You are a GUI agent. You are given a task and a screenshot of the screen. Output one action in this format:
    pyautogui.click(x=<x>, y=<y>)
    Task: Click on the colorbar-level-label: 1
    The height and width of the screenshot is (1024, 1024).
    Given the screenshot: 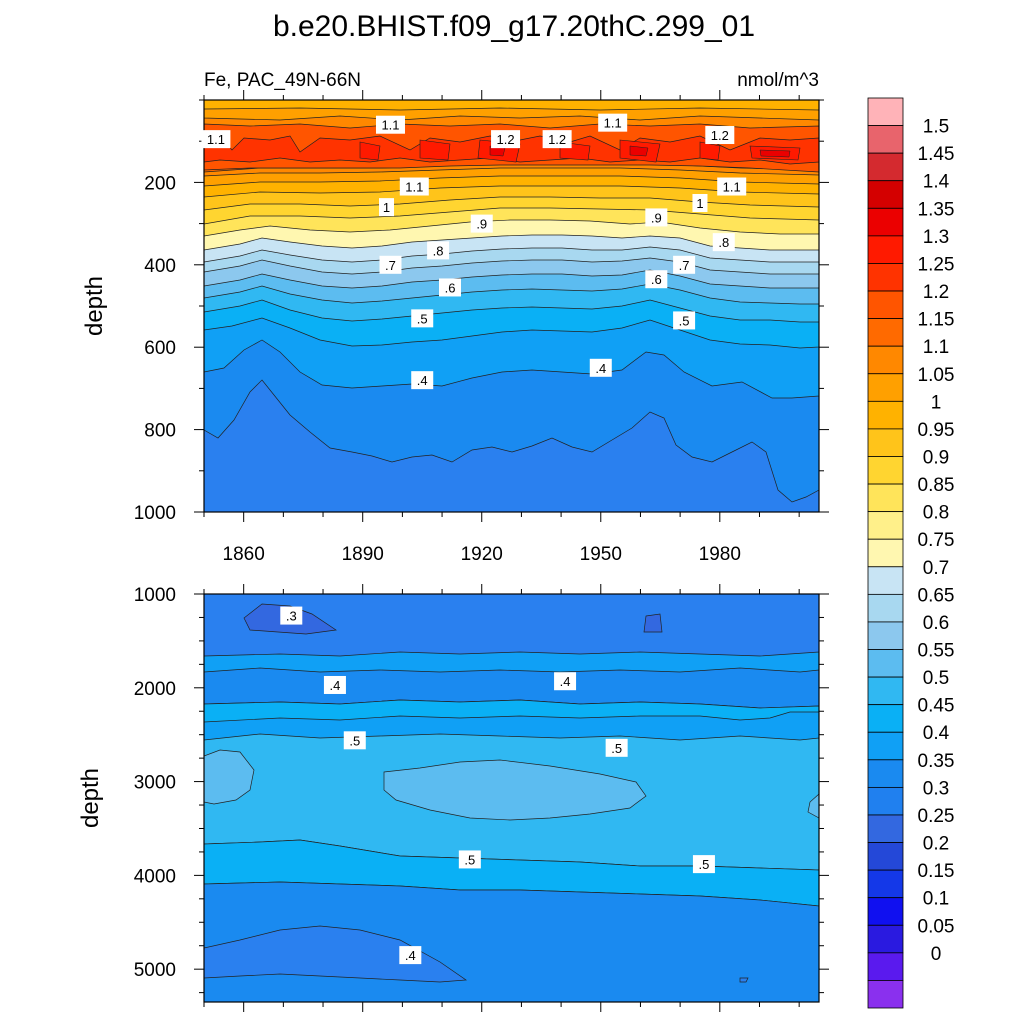 What is the action you would take?
    pyautogui.click(x=936, y=402)
    